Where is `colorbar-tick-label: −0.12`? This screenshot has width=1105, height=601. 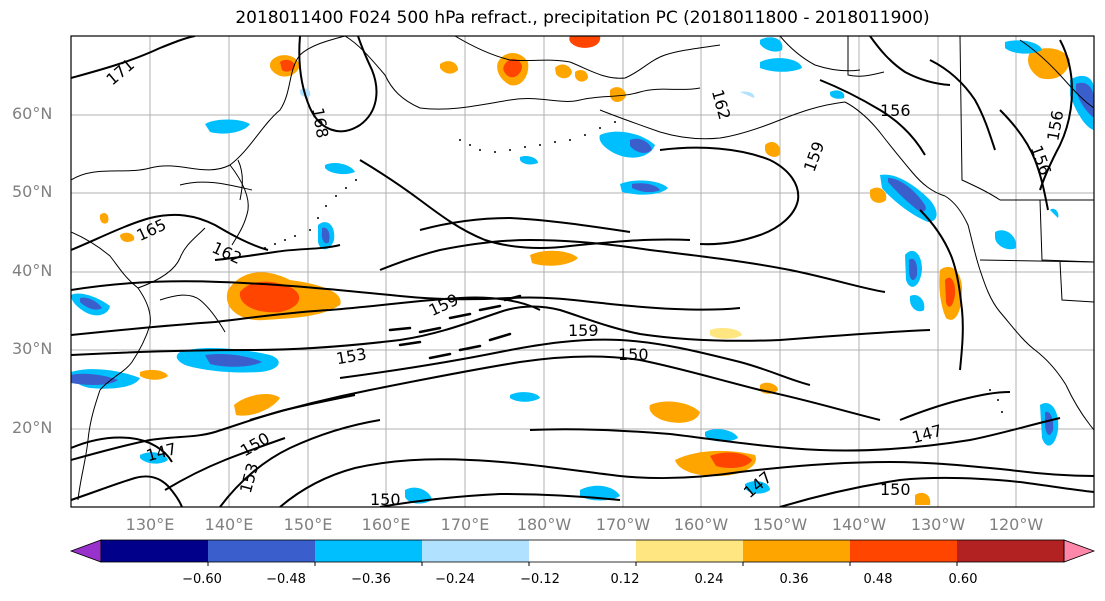
colorbar-tick-label: −0.12 is located at coordinates (540, 579).